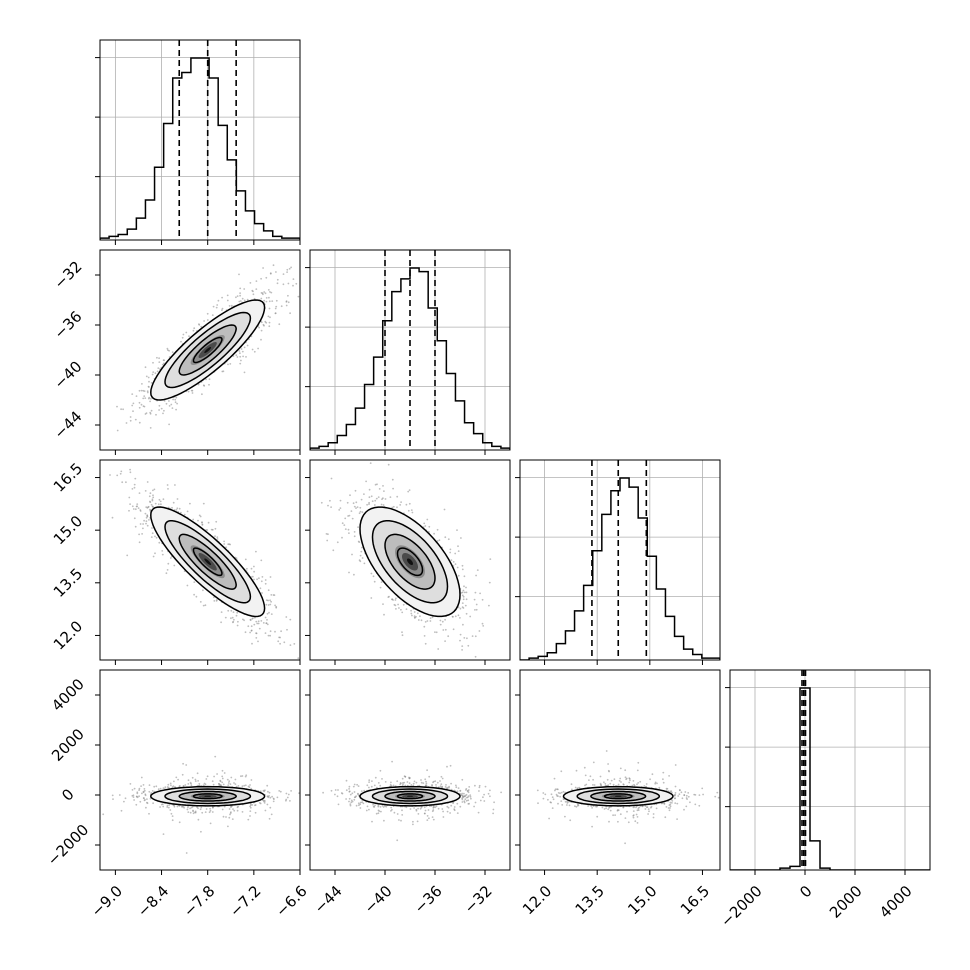 The width and height of the screenshot is (970, 970). Describe the element at coordinates (620, 568) in the screenshot. I see `hist-2-step` at that location.